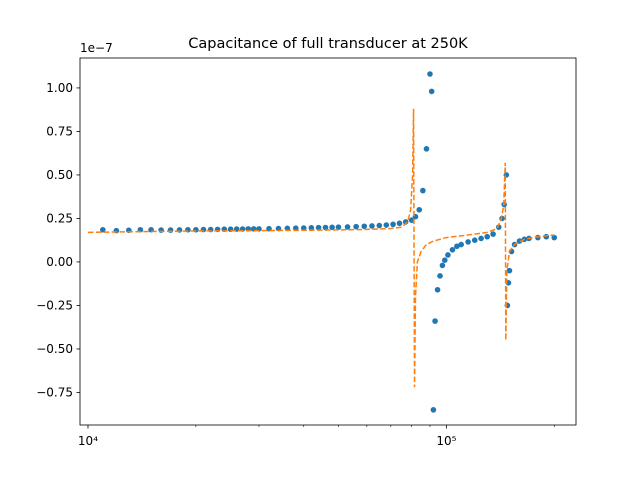  I want to click on y-tick-label: 0.25, so click(59, 218).